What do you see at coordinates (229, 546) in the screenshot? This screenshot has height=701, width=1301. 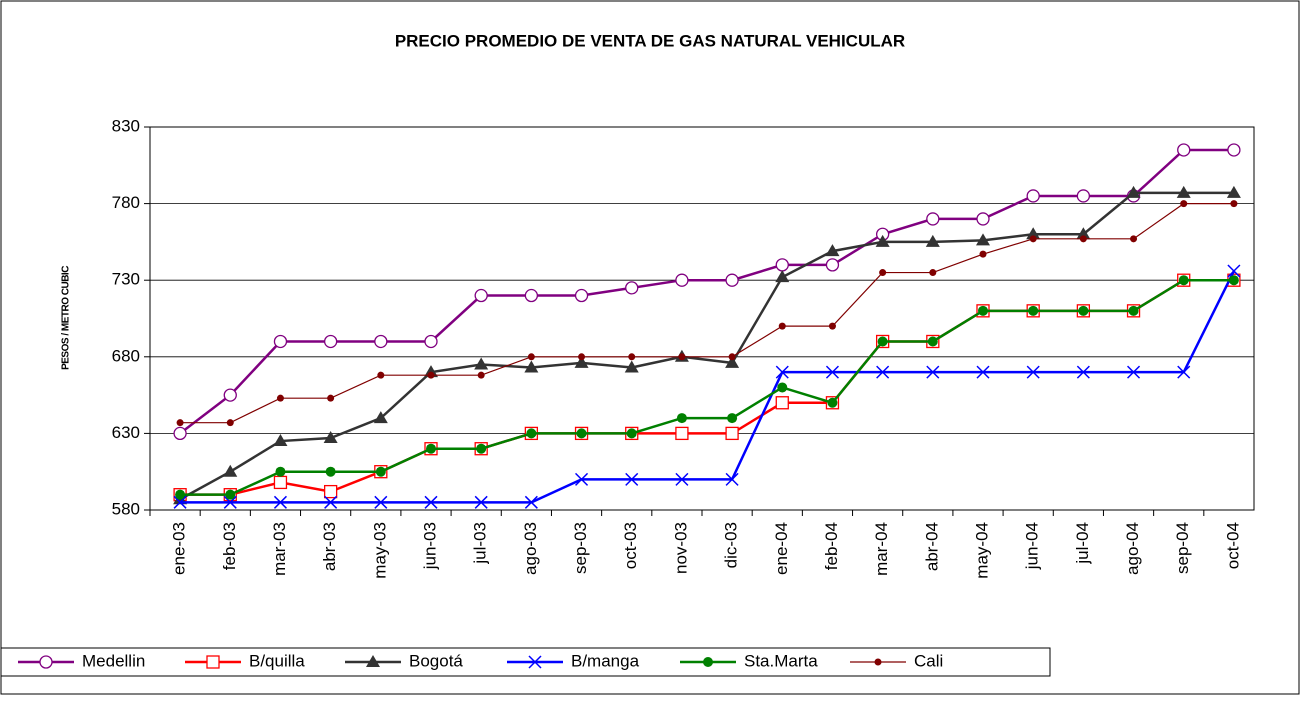 I see `x-tick-label: feb-03` at bounding box center [229, 546].